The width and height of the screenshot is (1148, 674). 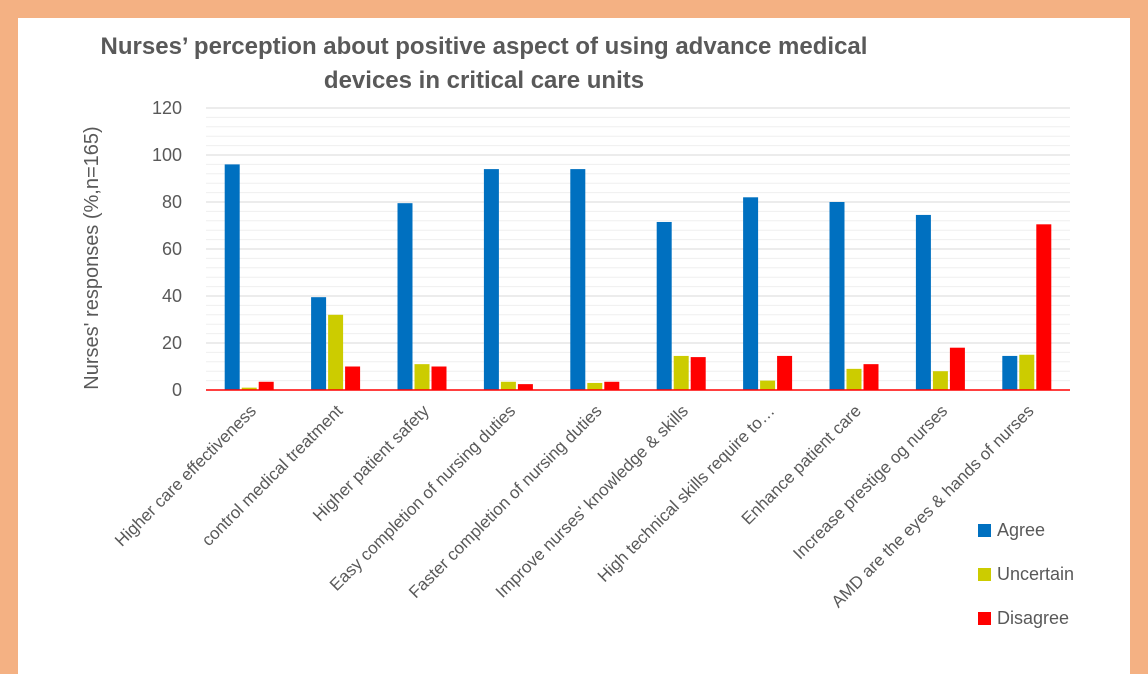 I want to click on y-tick-label: 20, so click(x=172, y=343).